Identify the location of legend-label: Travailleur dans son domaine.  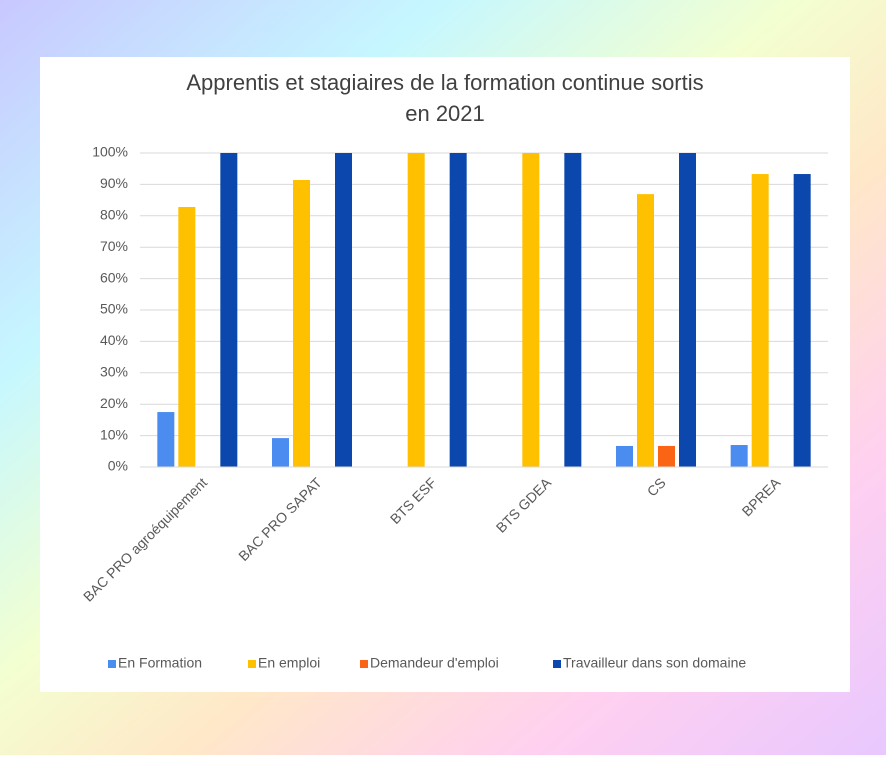
(654, 663).